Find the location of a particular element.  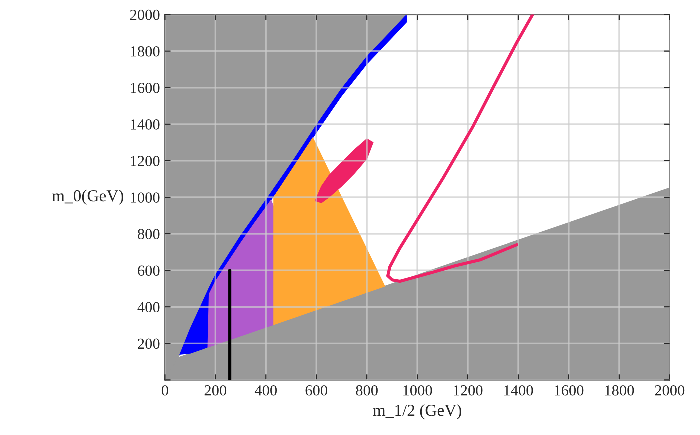

x-tick-label: 1400 is located at coordinates (519, 390).